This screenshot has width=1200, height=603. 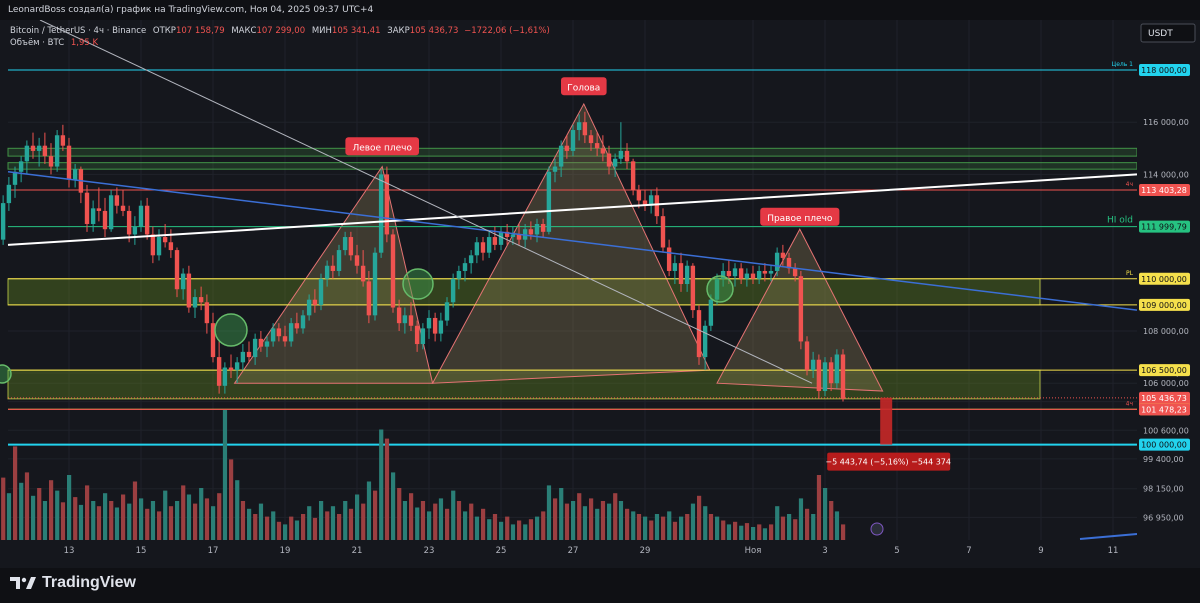 I want to click on price-label-text: 109 000,00, so click(x=1164, y=305).